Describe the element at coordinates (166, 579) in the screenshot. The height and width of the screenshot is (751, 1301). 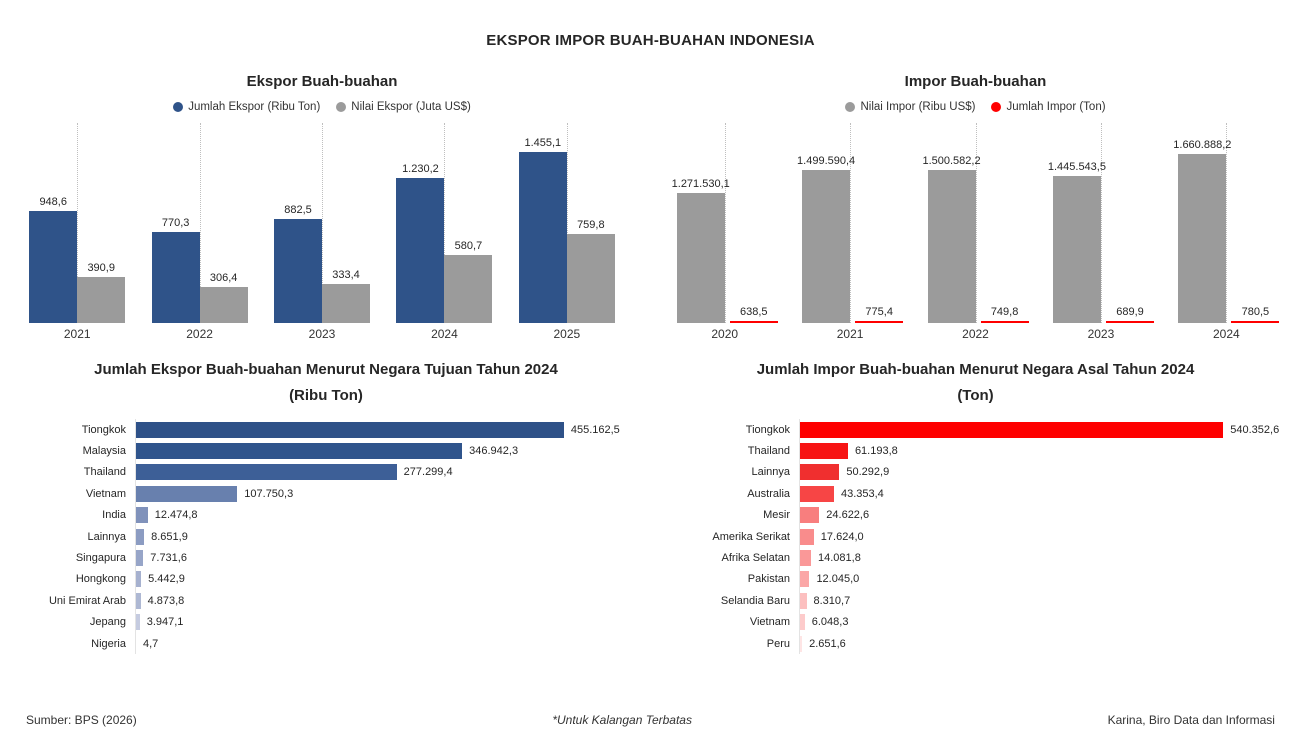
I see `bar-value-label: 5.442,9` at that location.